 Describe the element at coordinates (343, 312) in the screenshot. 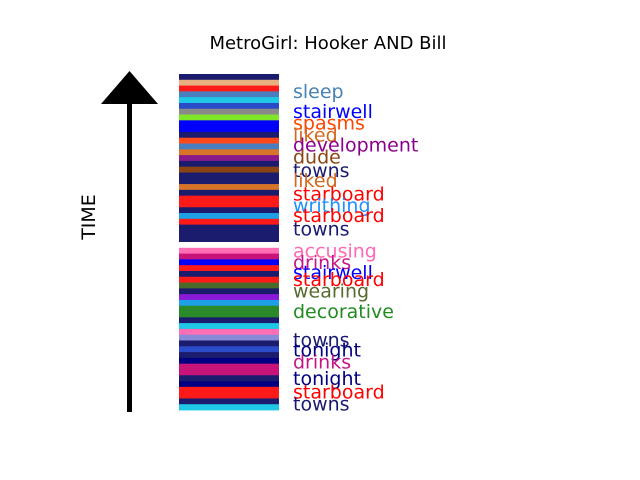

I see `band-label: decorative` at that location.